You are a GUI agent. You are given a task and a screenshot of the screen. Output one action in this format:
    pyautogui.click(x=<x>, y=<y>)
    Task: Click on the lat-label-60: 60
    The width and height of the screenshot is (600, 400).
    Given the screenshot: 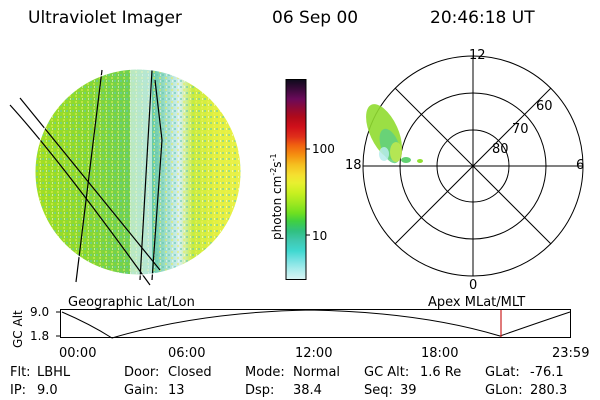 What is the action you would take?
    pyautogui.click(x=544, y=106)
    